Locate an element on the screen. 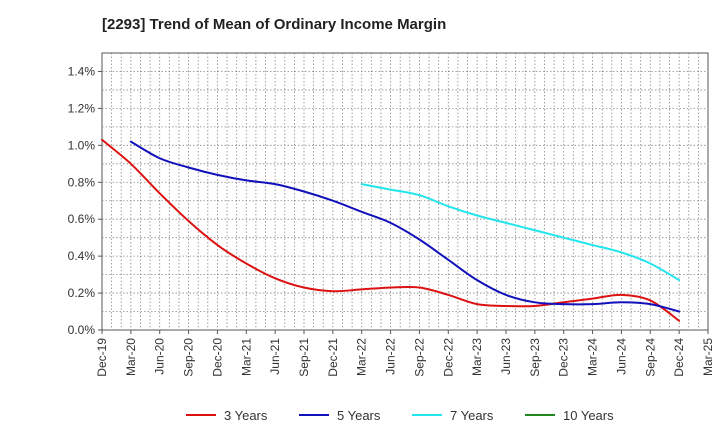  y-tick-label: 1.2% is located at coordinates (82, 108).